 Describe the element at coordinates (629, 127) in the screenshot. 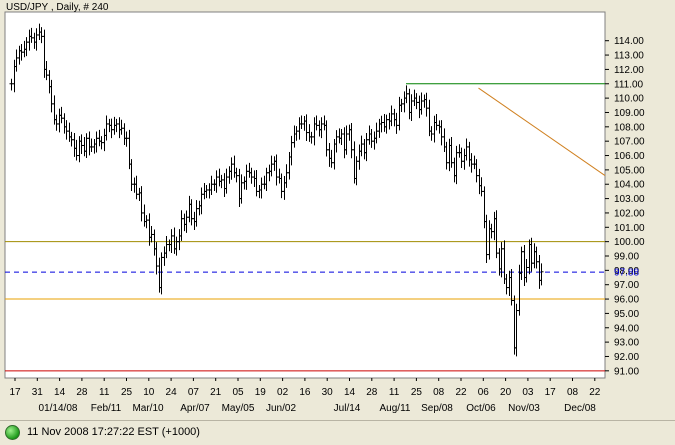

I see `y-tick-label: 108.00` at that location.